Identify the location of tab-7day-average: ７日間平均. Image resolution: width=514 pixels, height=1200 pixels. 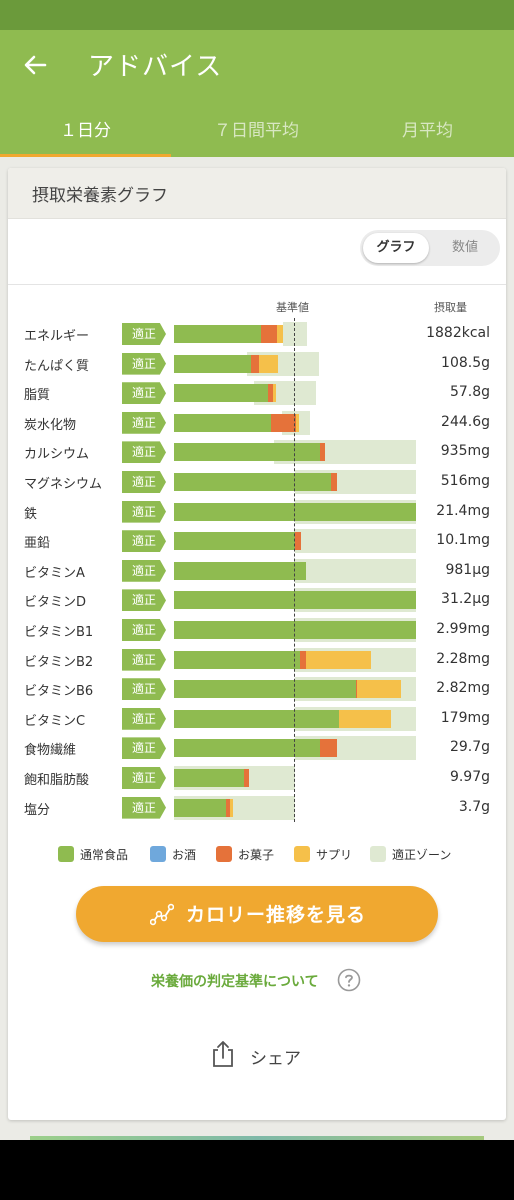
(256, 131).